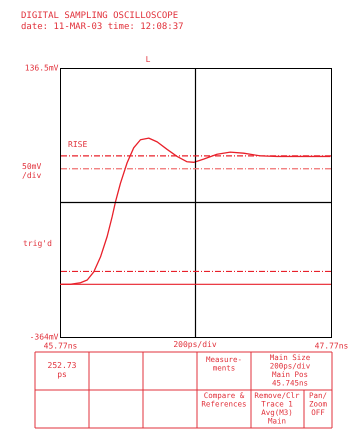  Describe the element at coordinates (32, 171) in the screenshot. I see `y-axis-title: 50mV /div` at that location.